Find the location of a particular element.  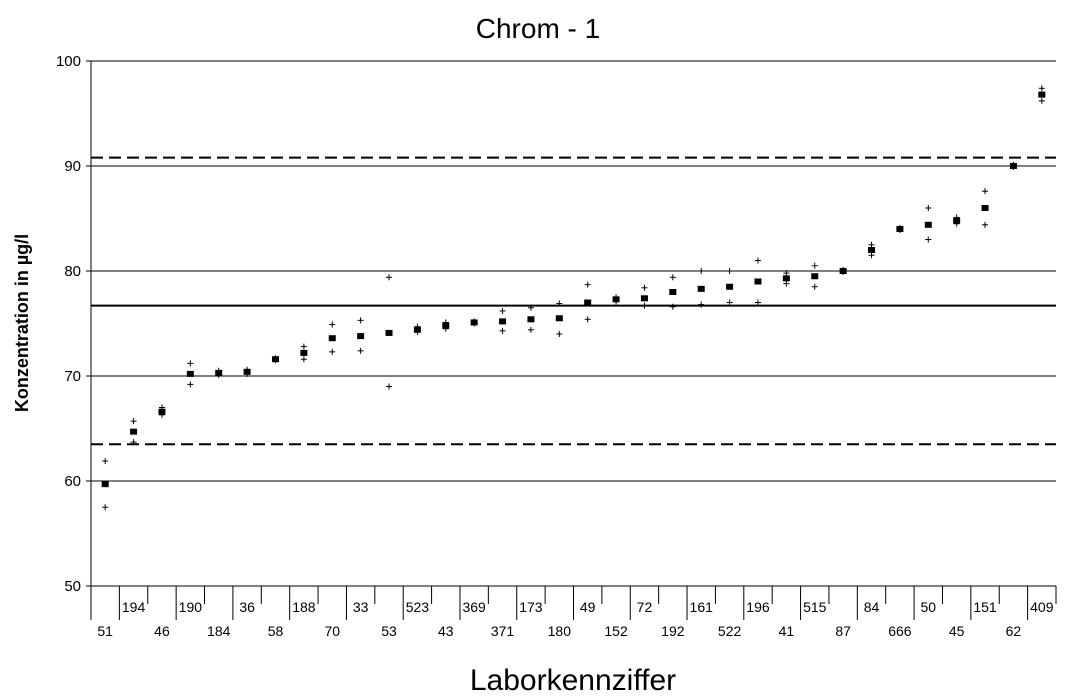

chart-title: Chrom - 1 is located at coordinates (538, 28).